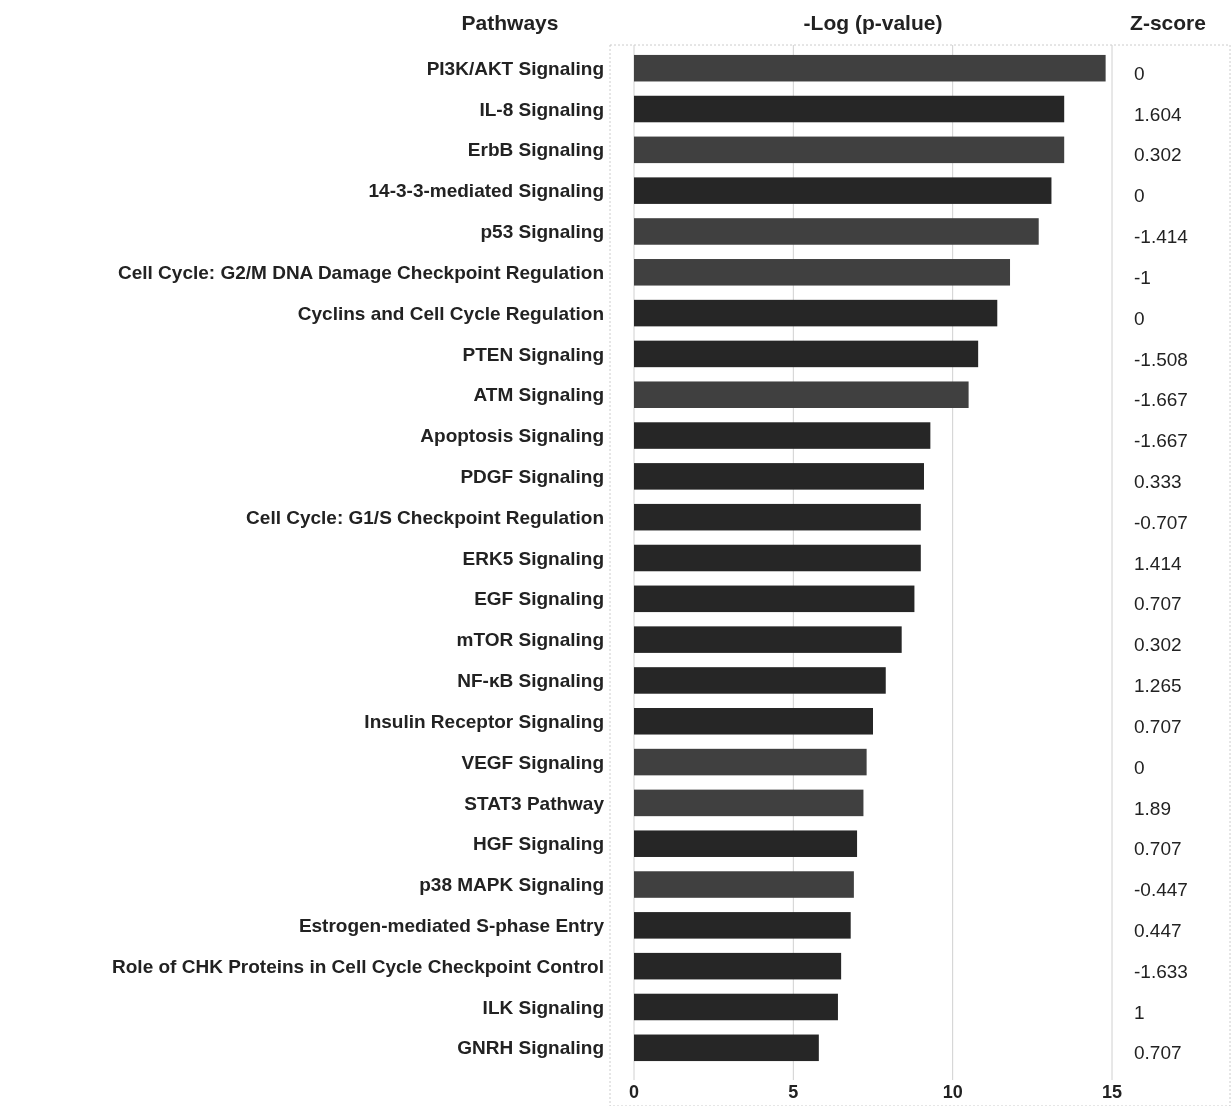  Describe the element at coordinates (533, 558) in the screenshot. I see `y-tick-label: ERK5 Signaling` at that location.